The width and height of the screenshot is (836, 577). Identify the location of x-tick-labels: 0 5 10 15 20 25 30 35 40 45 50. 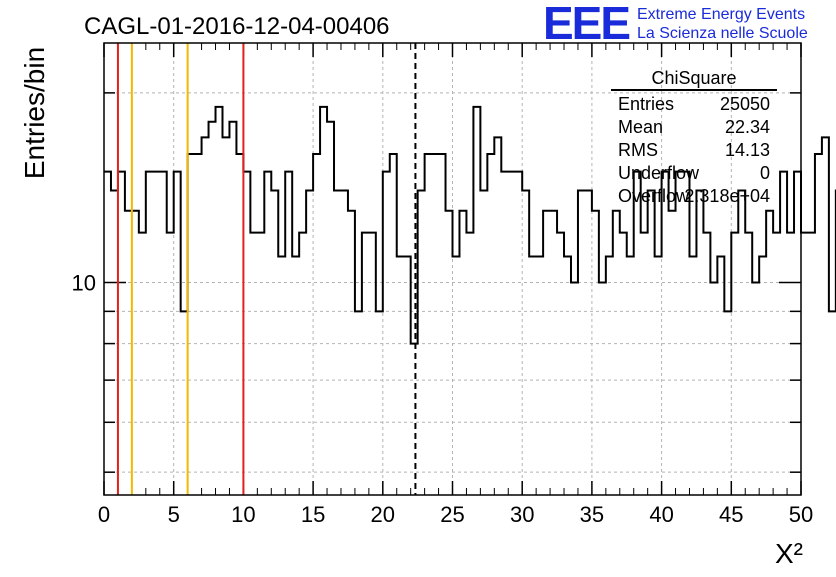
(455, 514).